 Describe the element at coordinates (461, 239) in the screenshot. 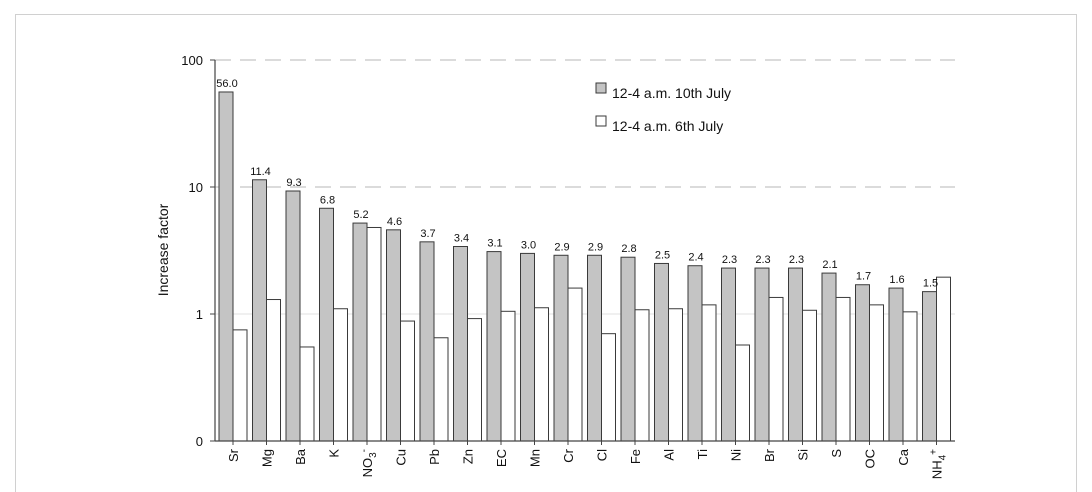

I see `data-label: 3.4` at that location.